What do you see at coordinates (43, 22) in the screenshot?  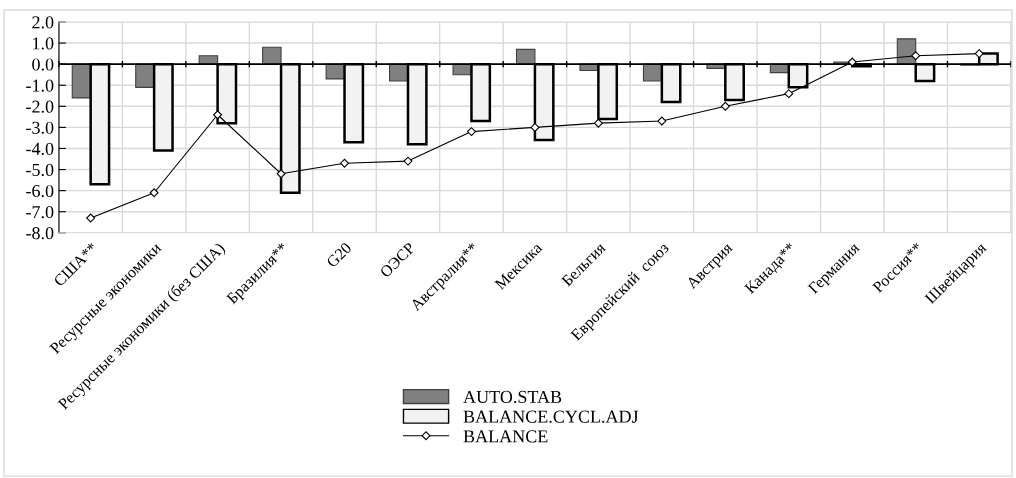 I see `y-tick-label: 2.0` at bounding box center [43, 22].